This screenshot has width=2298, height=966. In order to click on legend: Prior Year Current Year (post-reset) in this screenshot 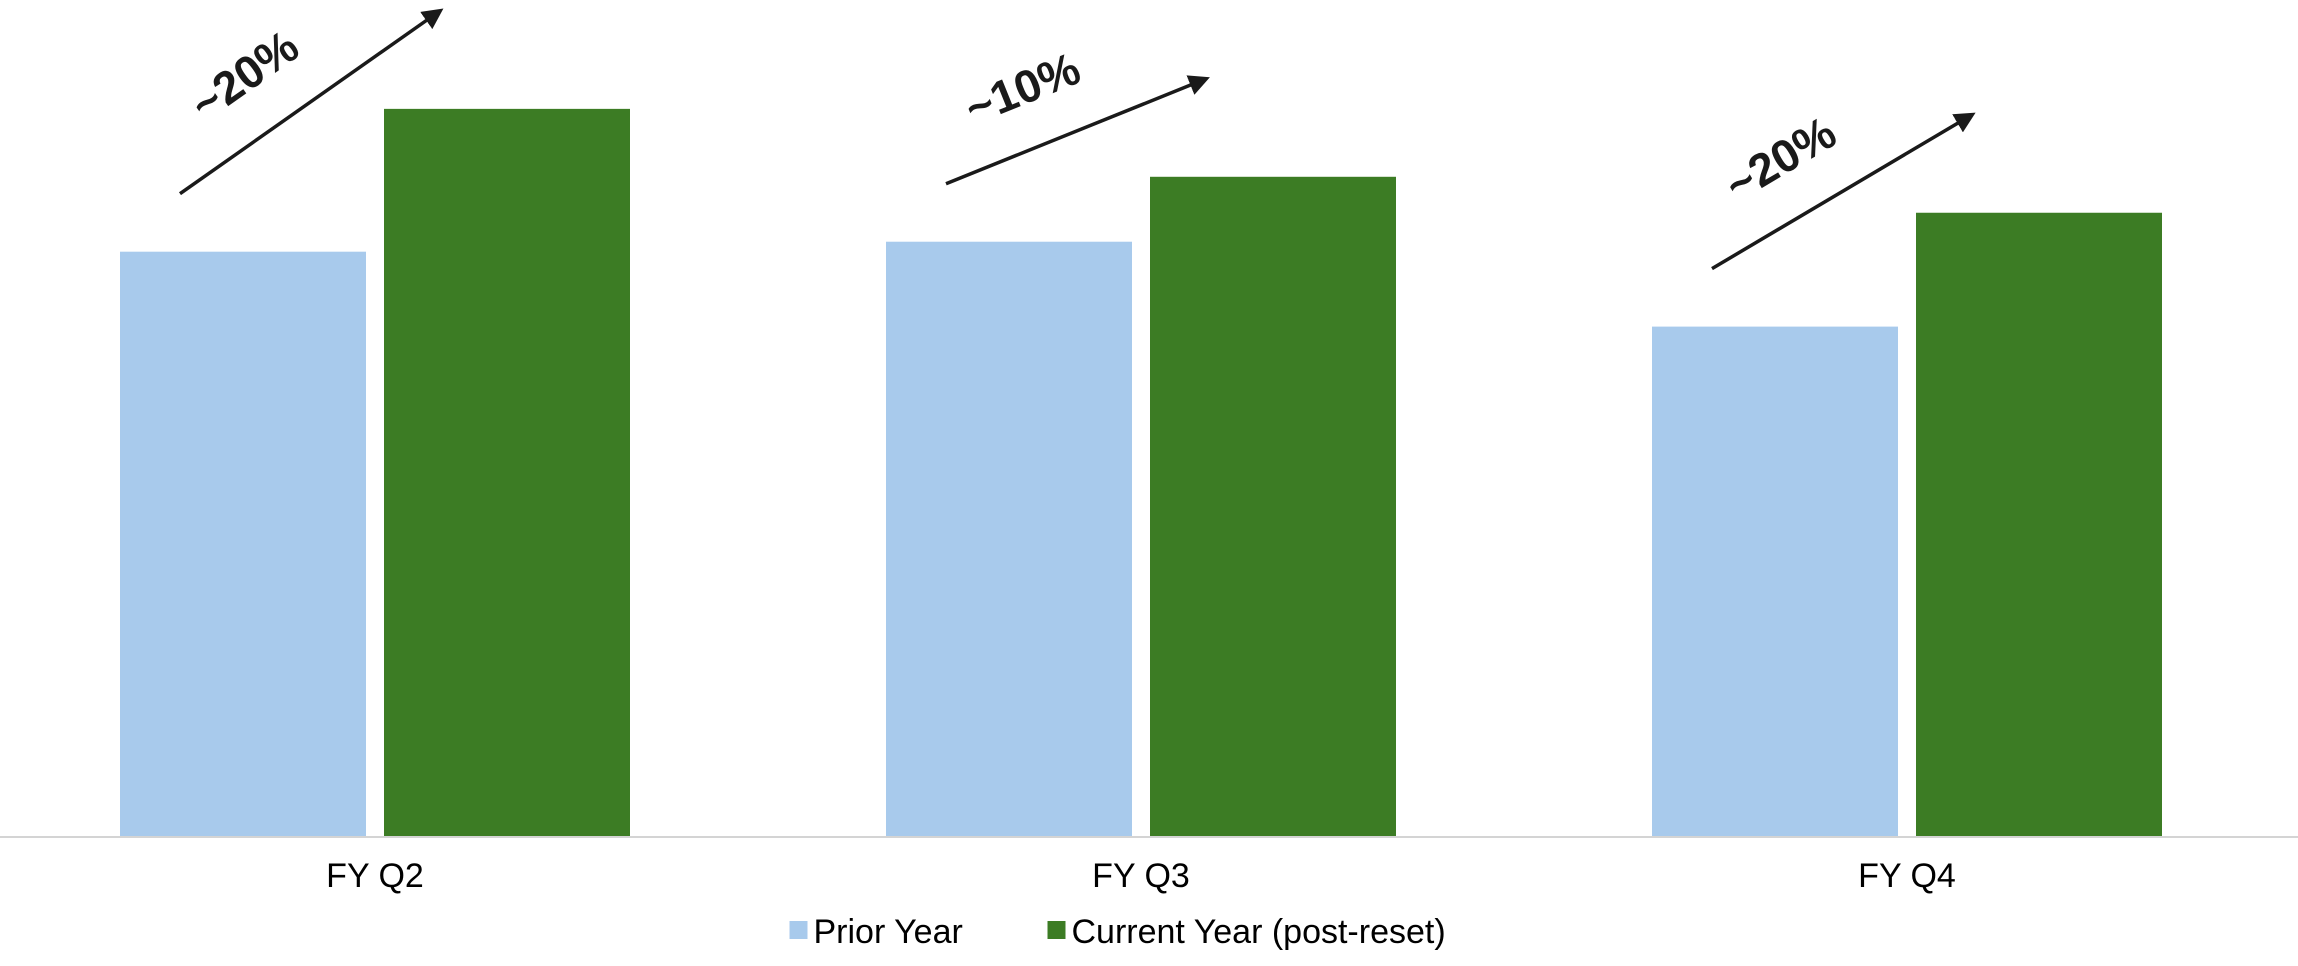, I will do `click(1117, 932)`.